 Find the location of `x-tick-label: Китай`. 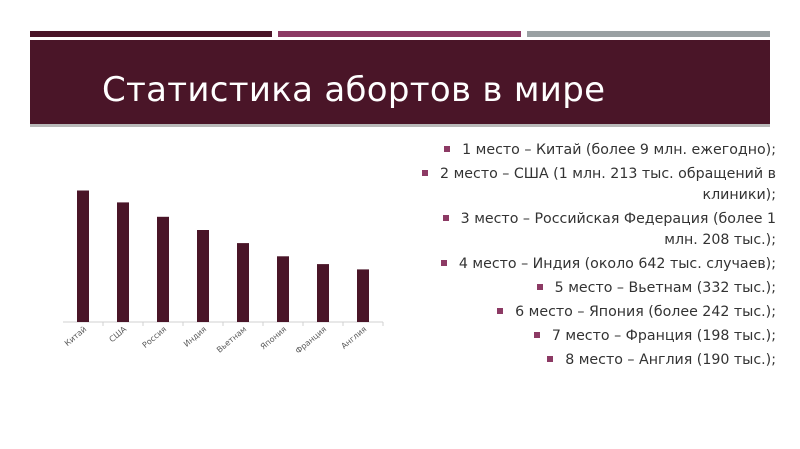

x-tick-label: Китай is located at coordinates (75, 336).